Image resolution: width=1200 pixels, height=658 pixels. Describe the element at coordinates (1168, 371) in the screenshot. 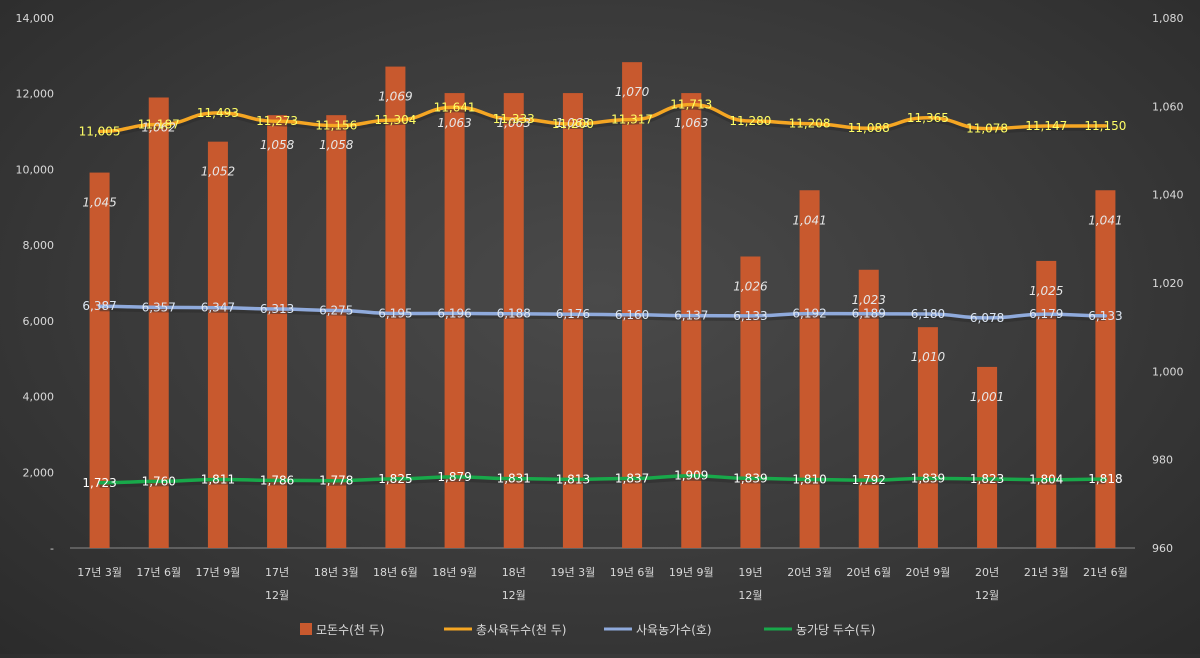

I see `right-axis-tick: 1,000` at that location.